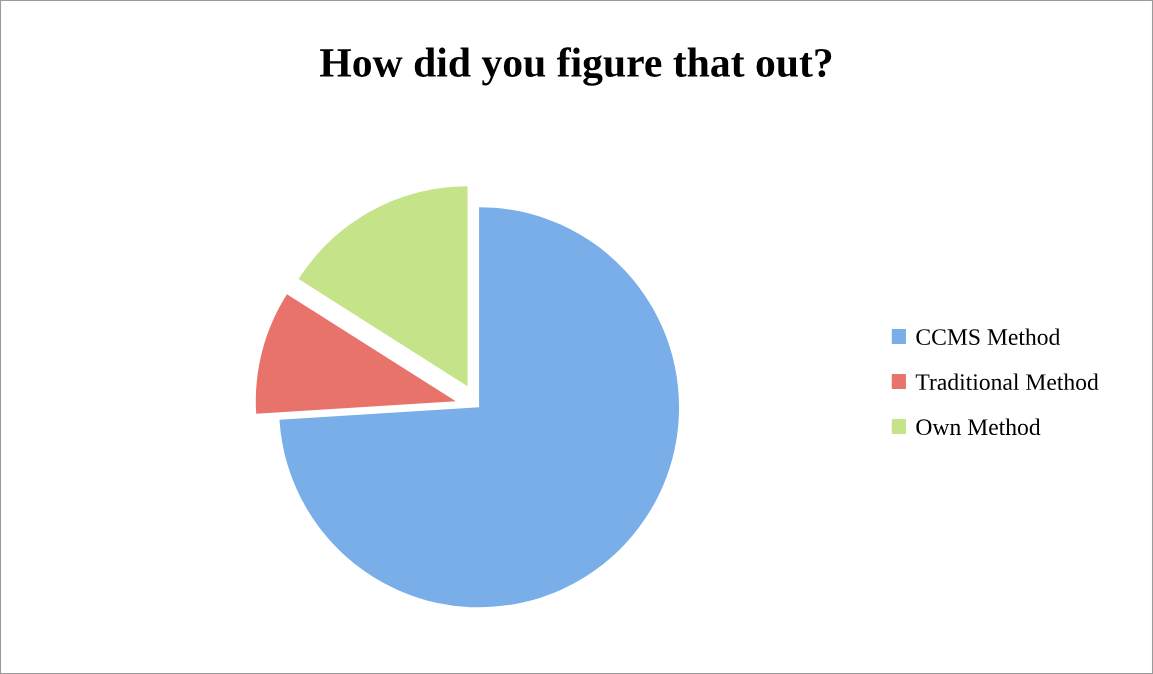  Describe the element at coordinates (1007, 382) in the screenshot. I see `legend-label: Traditional Method` at that location.